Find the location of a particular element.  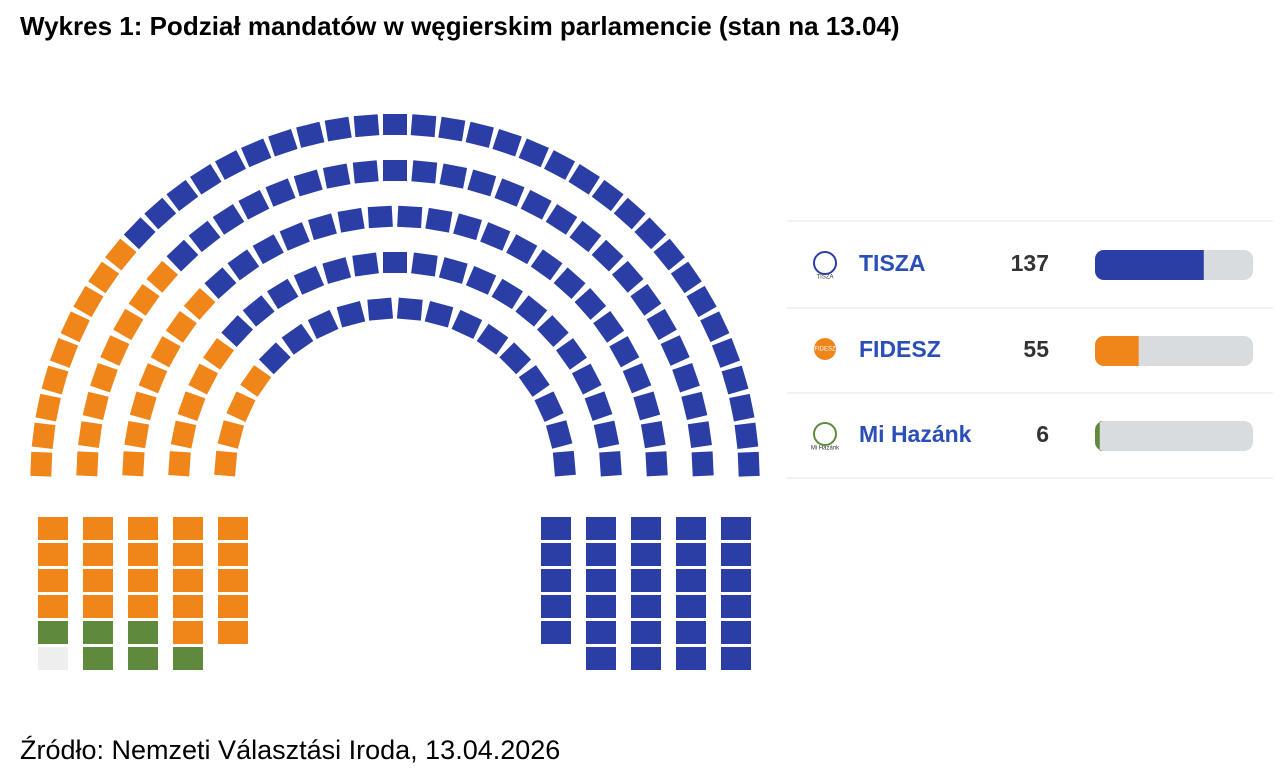

bar-track is located at coordinates (1174, 436).